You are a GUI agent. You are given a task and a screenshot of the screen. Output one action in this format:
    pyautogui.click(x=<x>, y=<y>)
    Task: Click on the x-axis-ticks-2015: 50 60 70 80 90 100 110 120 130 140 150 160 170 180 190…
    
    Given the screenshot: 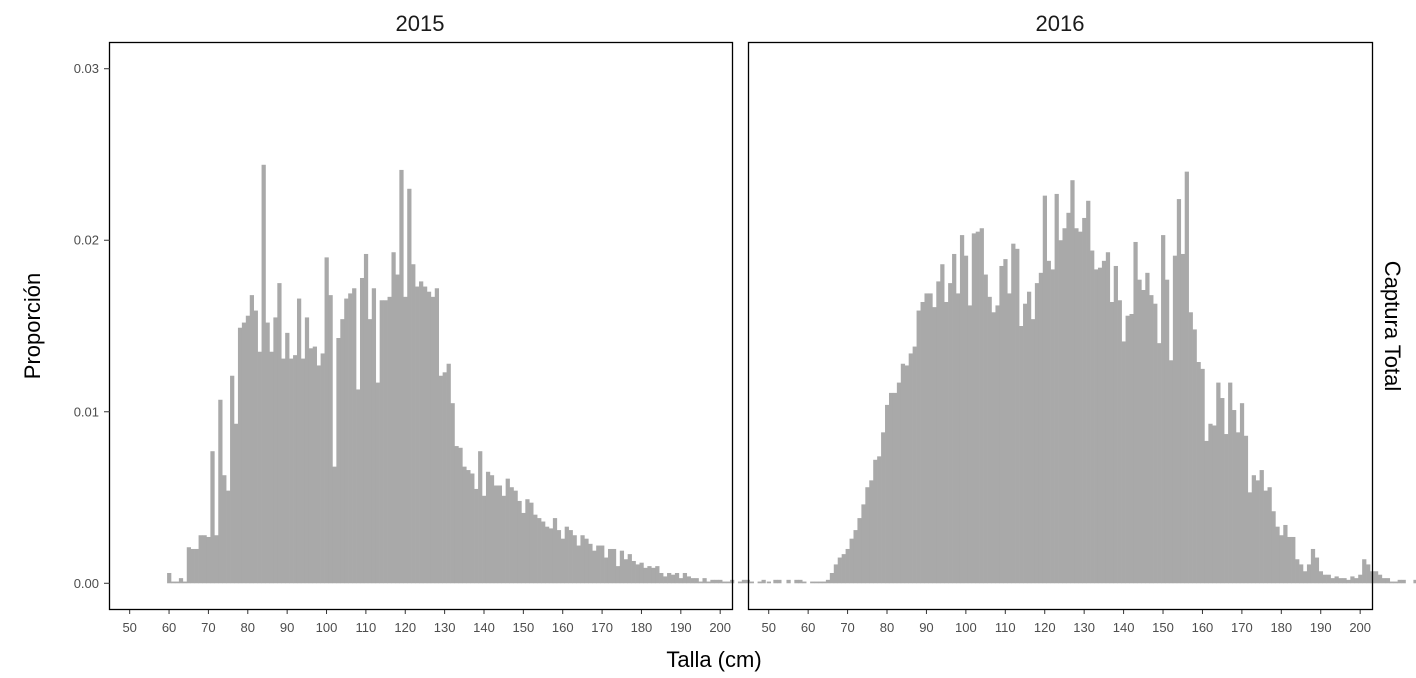 What is the action you would take?
    pyautogui.click(x=426, y=622)
    